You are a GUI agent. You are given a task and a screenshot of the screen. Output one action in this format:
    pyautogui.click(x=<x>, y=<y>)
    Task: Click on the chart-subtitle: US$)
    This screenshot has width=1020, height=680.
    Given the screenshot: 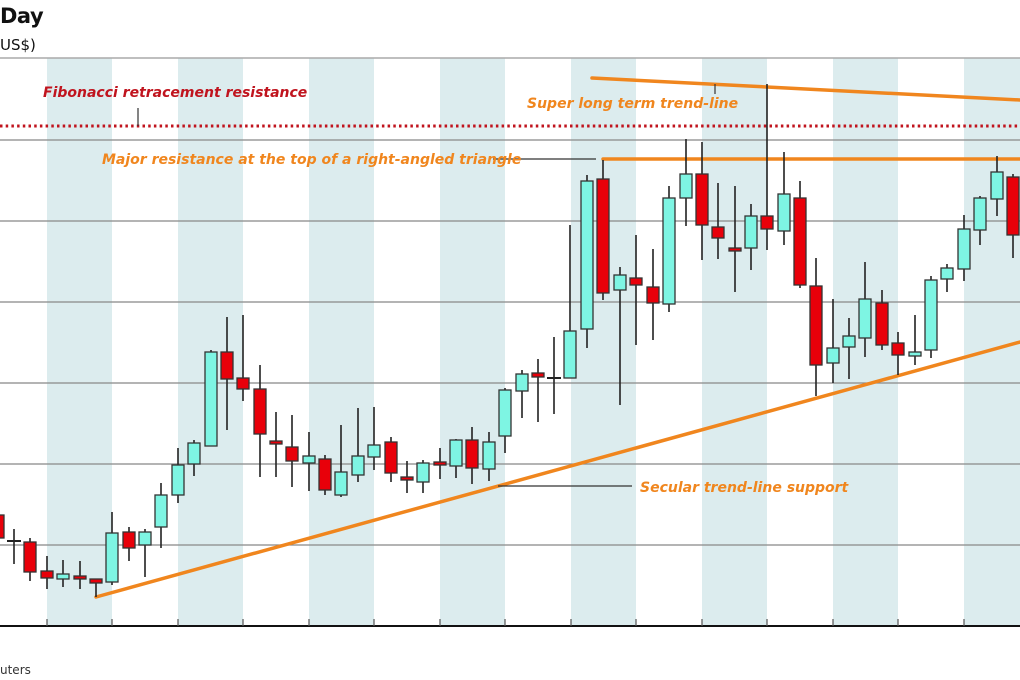 What is the action you would take?
    pyautogui.click(x=18, y=45)
    